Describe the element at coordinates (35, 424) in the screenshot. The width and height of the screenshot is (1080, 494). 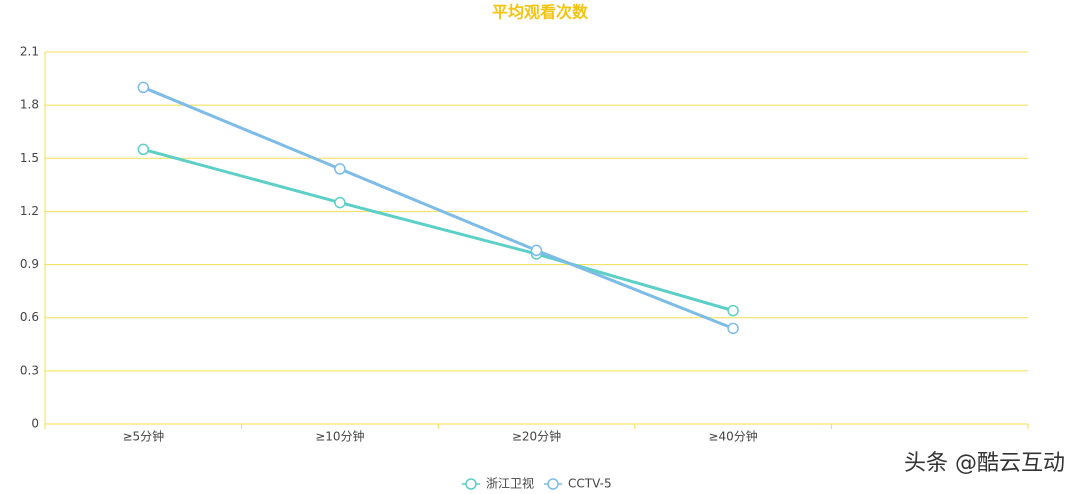
I see `y-tick-label: 0` at that location.